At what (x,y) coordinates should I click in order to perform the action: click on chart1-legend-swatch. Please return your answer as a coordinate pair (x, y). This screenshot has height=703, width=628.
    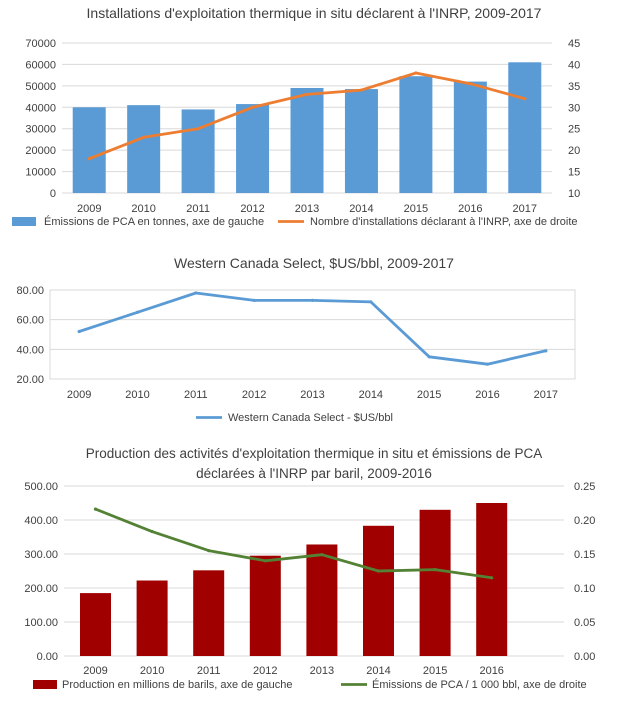
    Looking at the image, I should click on (24, 221).